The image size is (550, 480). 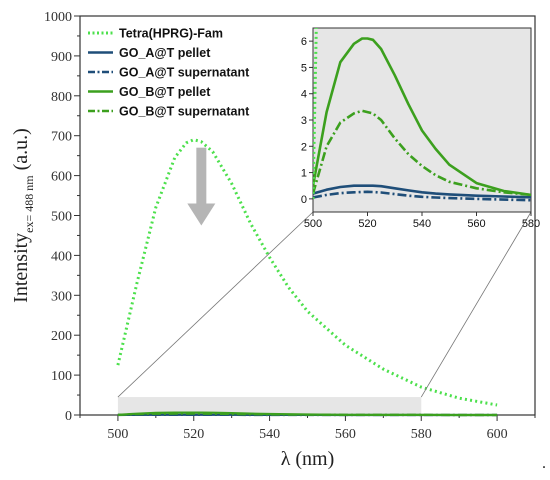 I want to click on y-tick-label: 100, so click(x=61, y=376).